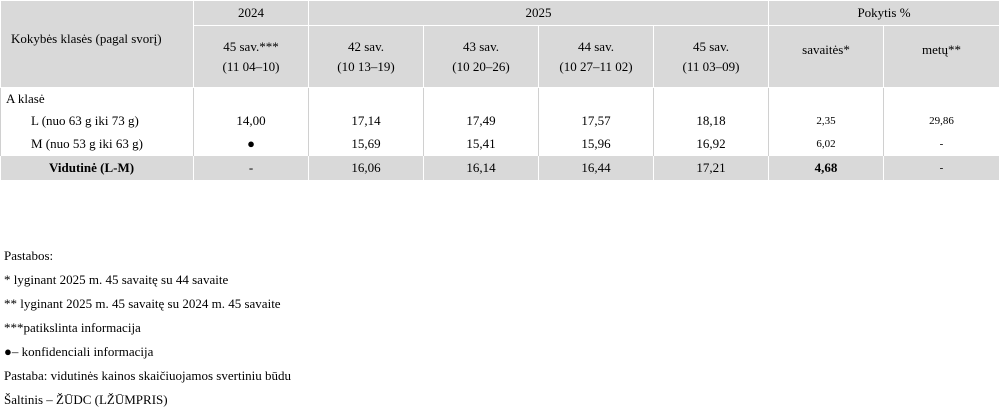 The width and height of the screenshot is (999, 412). What do you see at coordinates (97, 99) in the screenshot?
I see `cell: A klasė` at bounding box center [97, 99].